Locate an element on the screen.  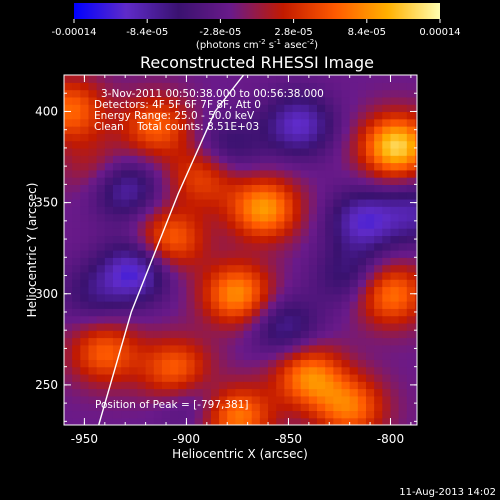
annotation-clean-counts: Clean Total counts: 8.51E+03 is located at coordinates (176, 127).